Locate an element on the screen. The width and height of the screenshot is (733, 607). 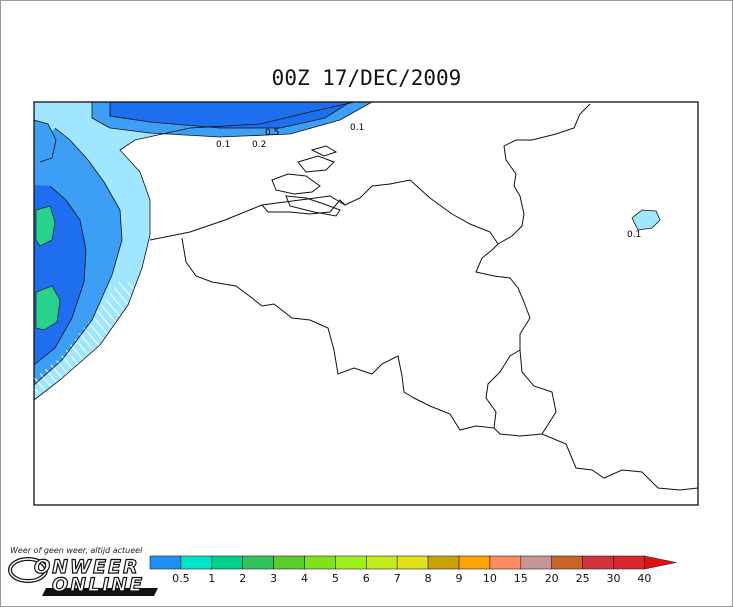
logo-swoosh-icon is located at coordinates (83, 576).